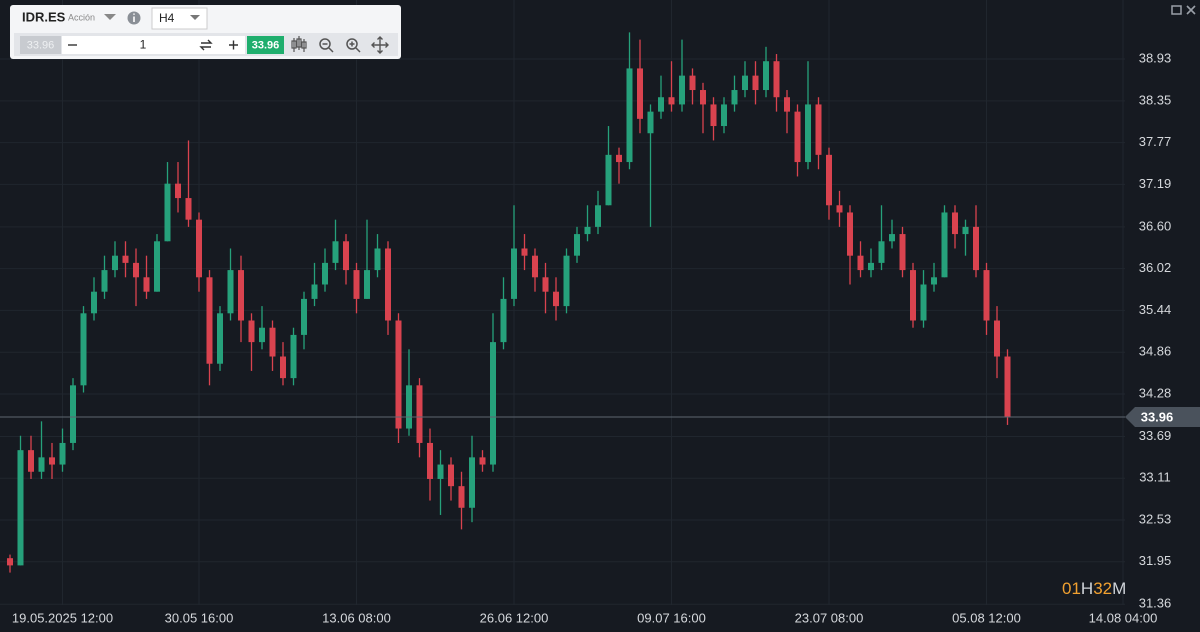  What do you see at coordinates (153, 45) in the screenshot?
I see `quantity-field` at bounding box center [153, 45].